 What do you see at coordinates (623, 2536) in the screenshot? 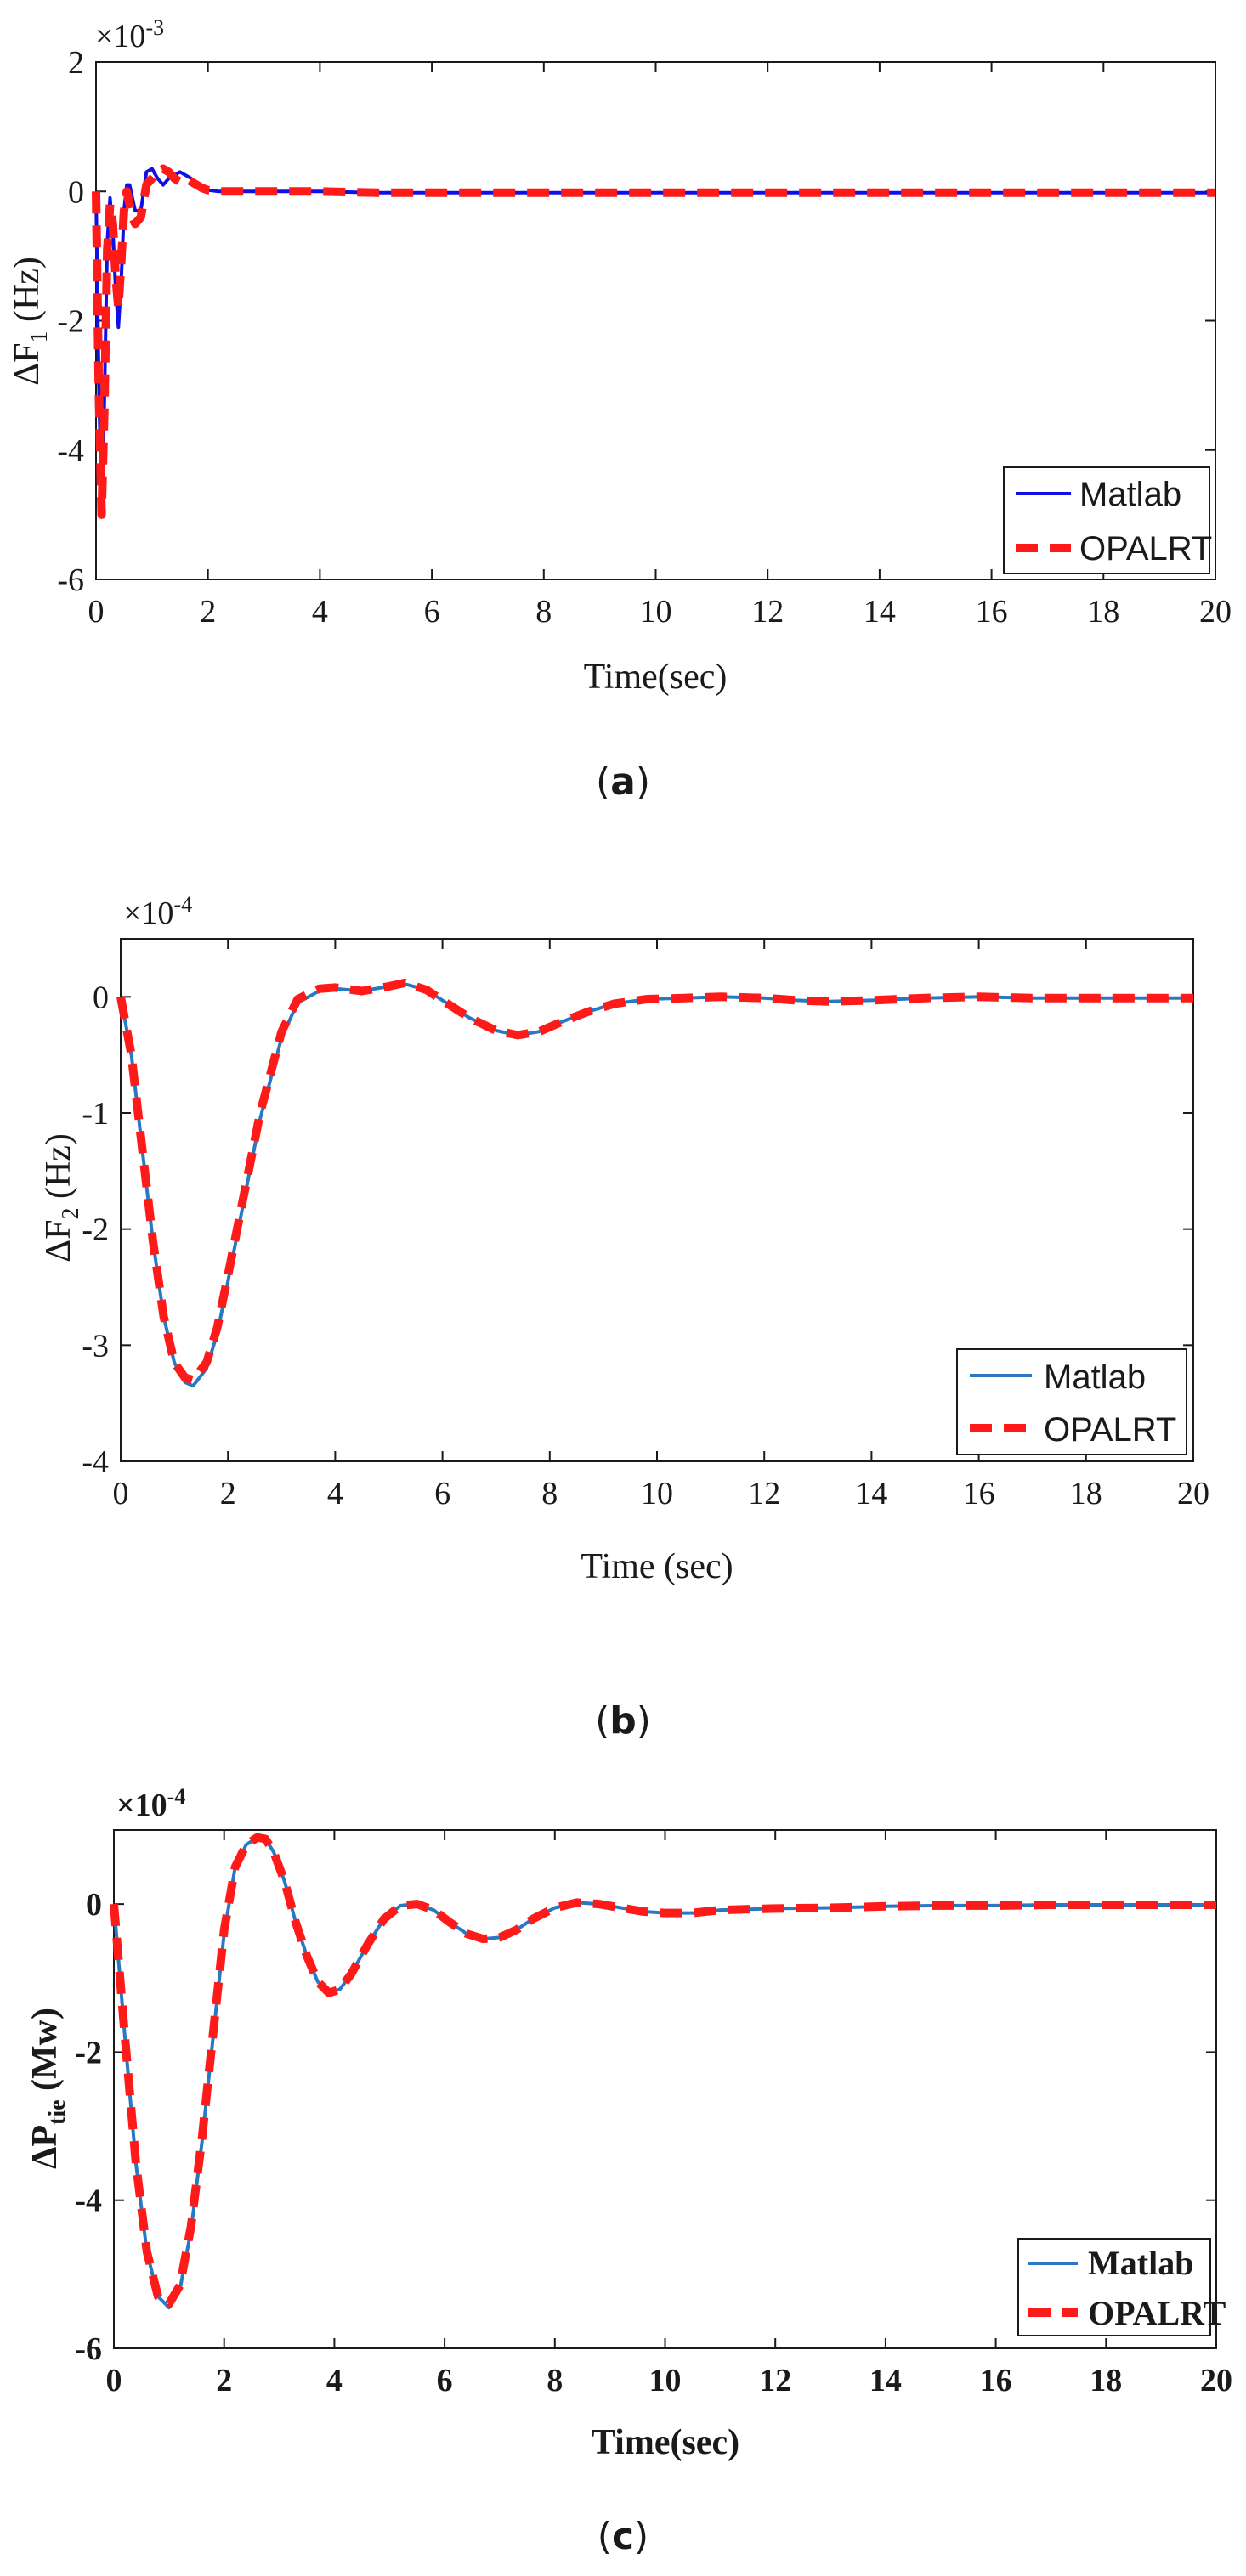
I see `panel-label: (c)` at bounding box center [623, 2536].